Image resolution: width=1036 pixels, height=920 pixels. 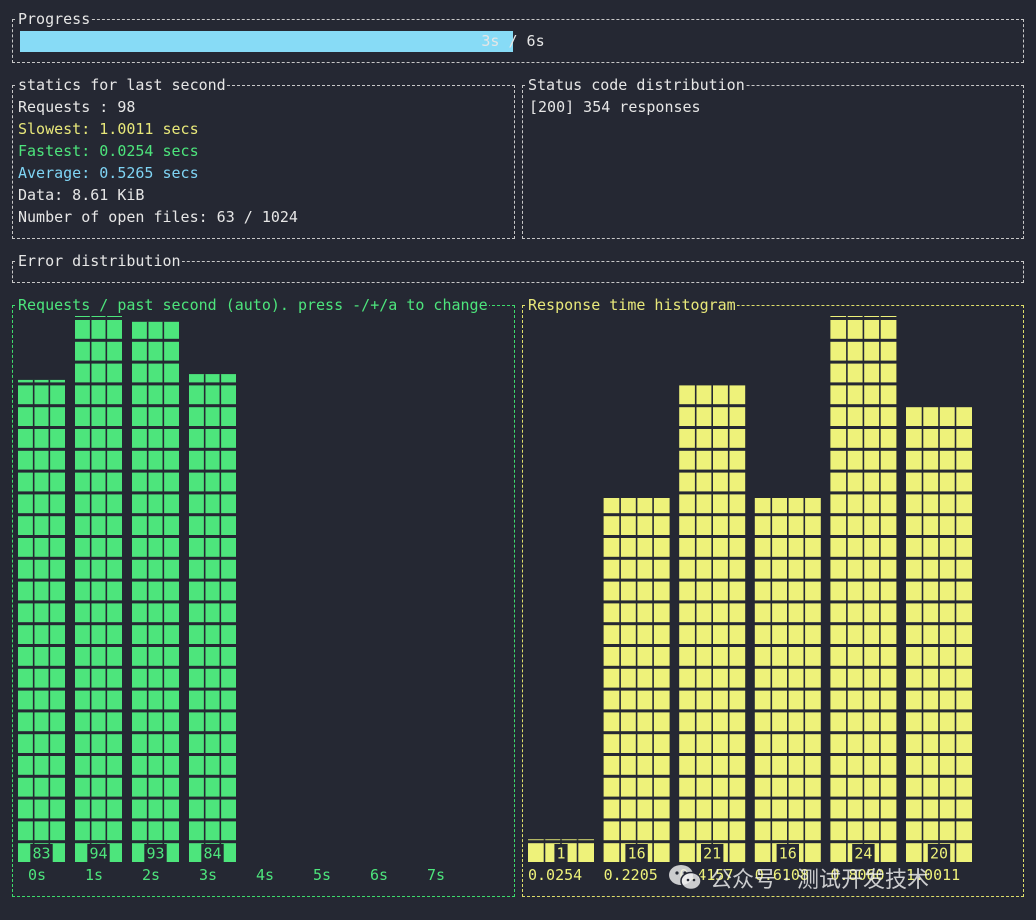 What do you see at coordinates (212, 618) in the screenshot?
I see `bar-3s: 84` at bounding box center [212, 618].